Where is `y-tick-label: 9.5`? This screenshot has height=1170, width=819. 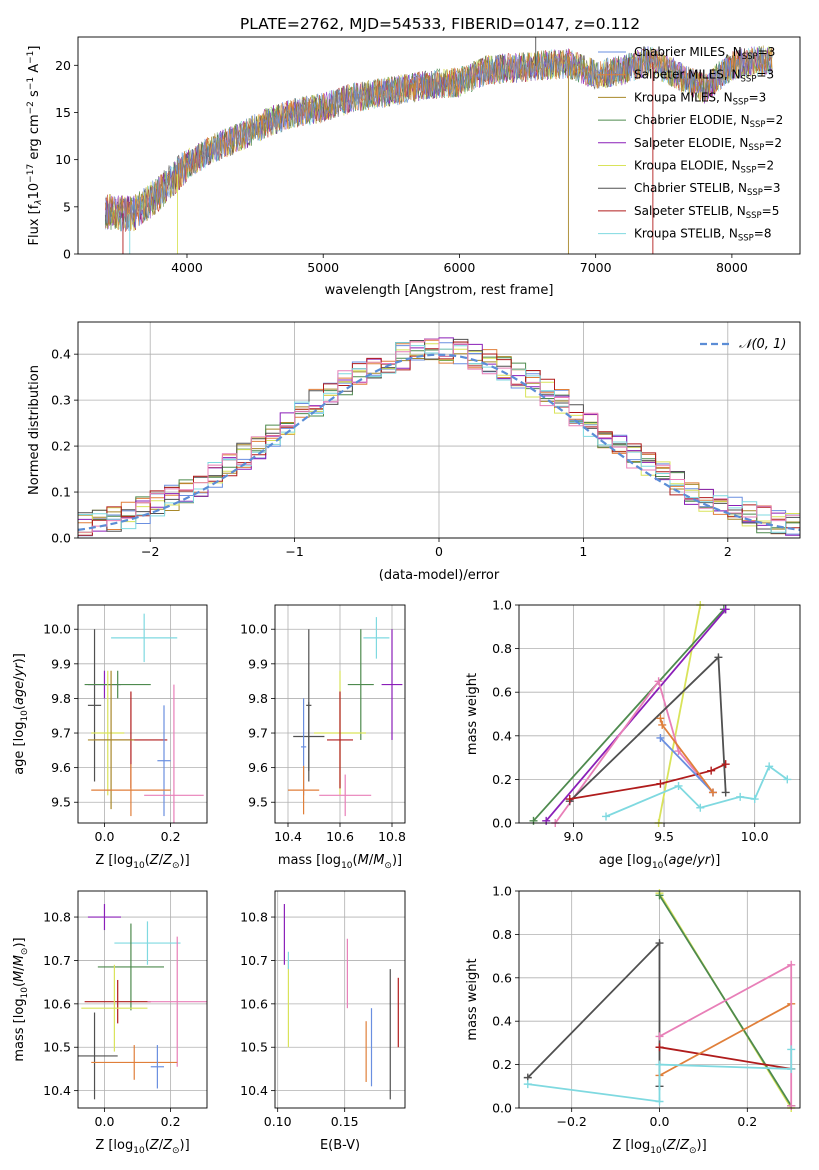
y-tick-label: 9.5 is located at coordinates (61, 802).